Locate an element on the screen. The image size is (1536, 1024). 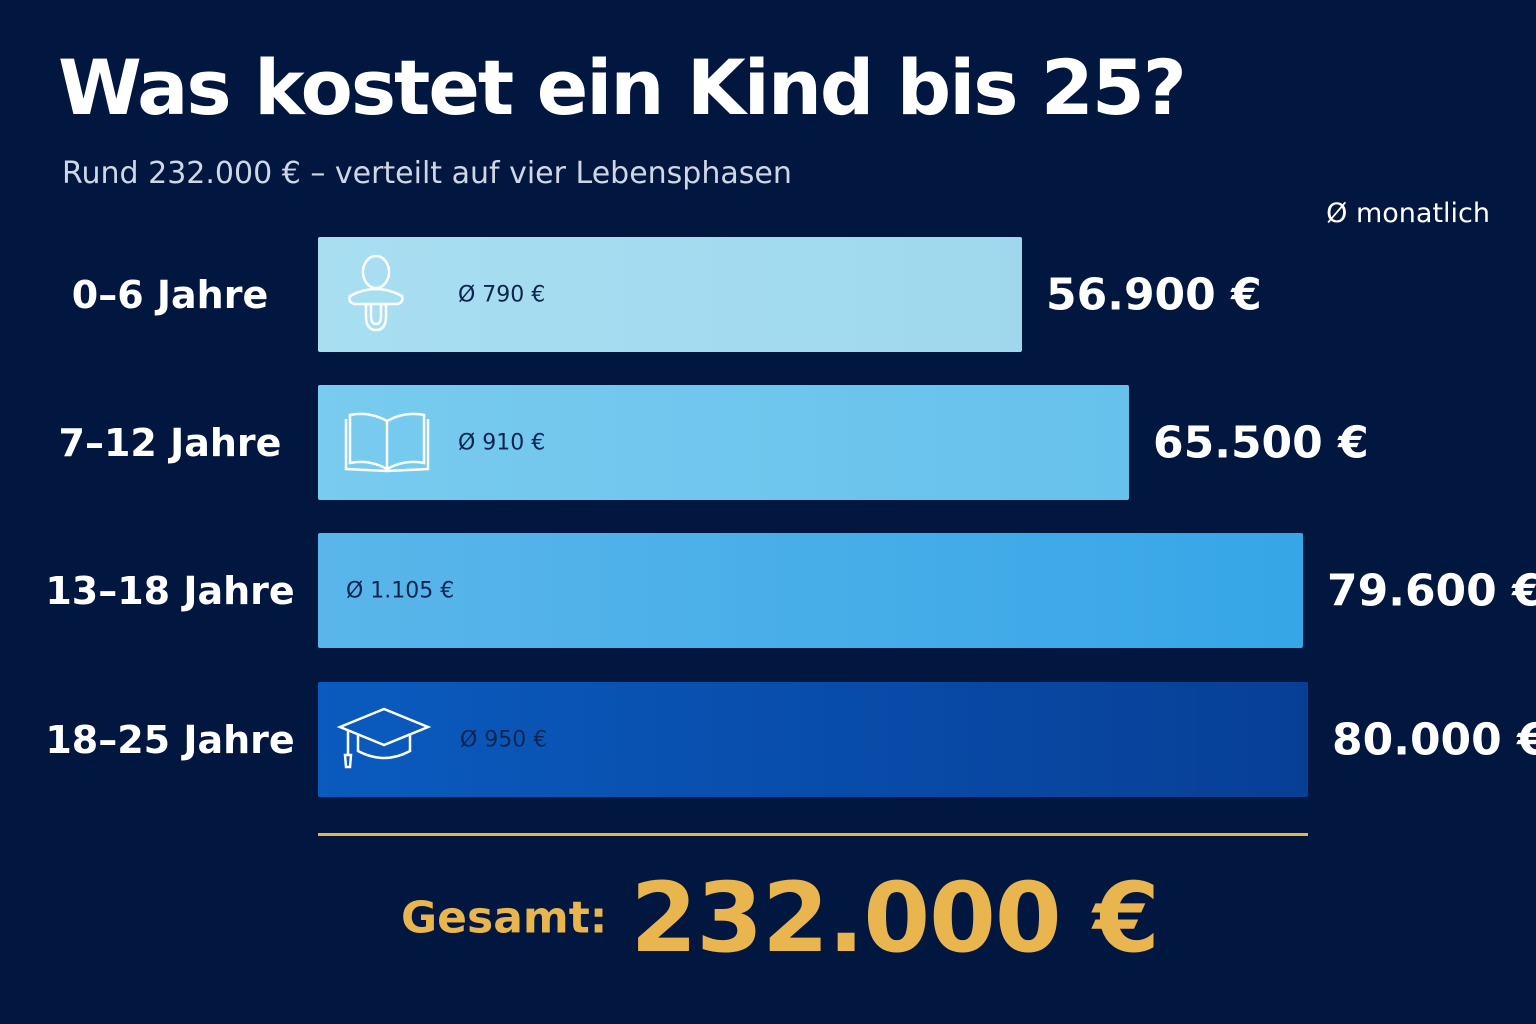
monthly-legend-note: Ø monatlich is located at coordinates (1408, 213).